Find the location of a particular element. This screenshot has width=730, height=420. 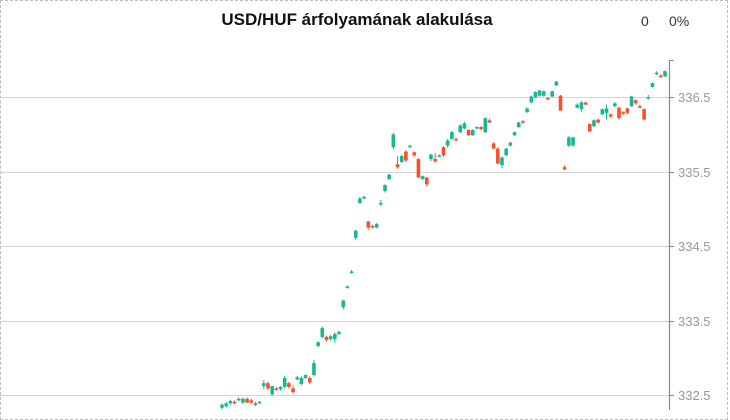

change-percent: 0% is located at coordinates (679, 21).